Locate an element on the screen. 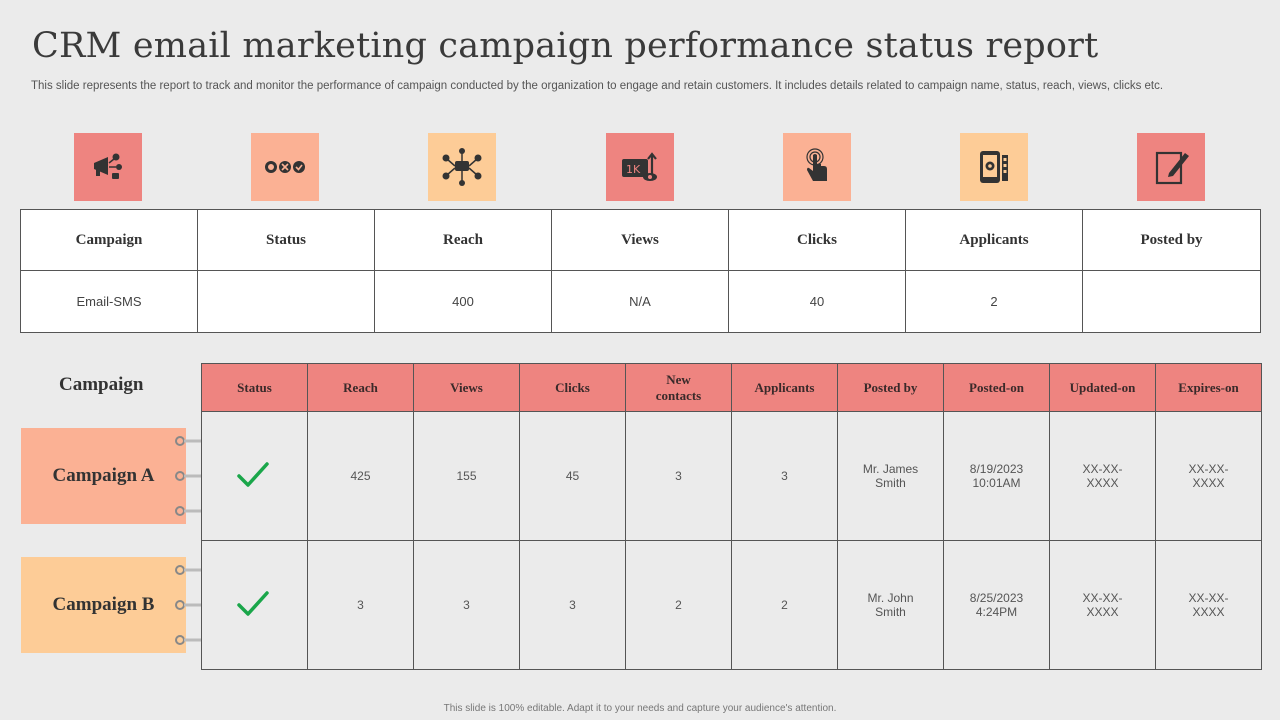 This screenshot has height=720, width=1280. summary-cell: 40 is located at coordinates (817, 301).